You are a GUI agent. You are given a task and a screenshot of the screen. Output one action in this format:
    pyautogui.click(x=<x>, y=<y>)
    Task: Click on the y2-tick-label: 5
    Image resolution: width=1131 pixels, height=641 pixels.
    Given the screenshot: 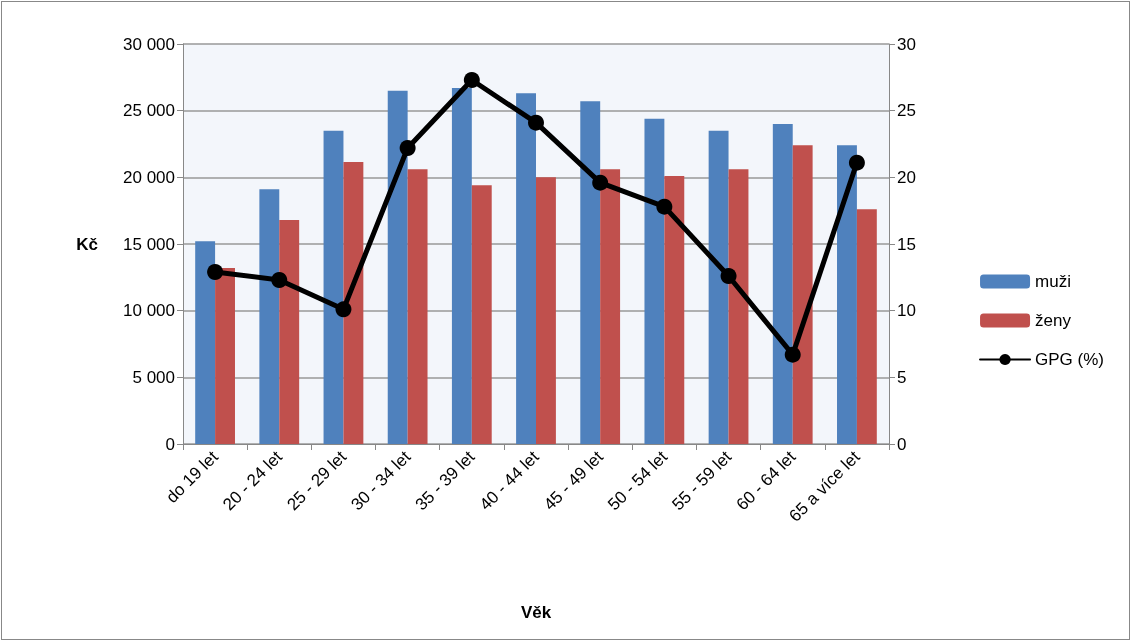 What is the action you would take?
    pyautogui.click(x=902, y=377)
    